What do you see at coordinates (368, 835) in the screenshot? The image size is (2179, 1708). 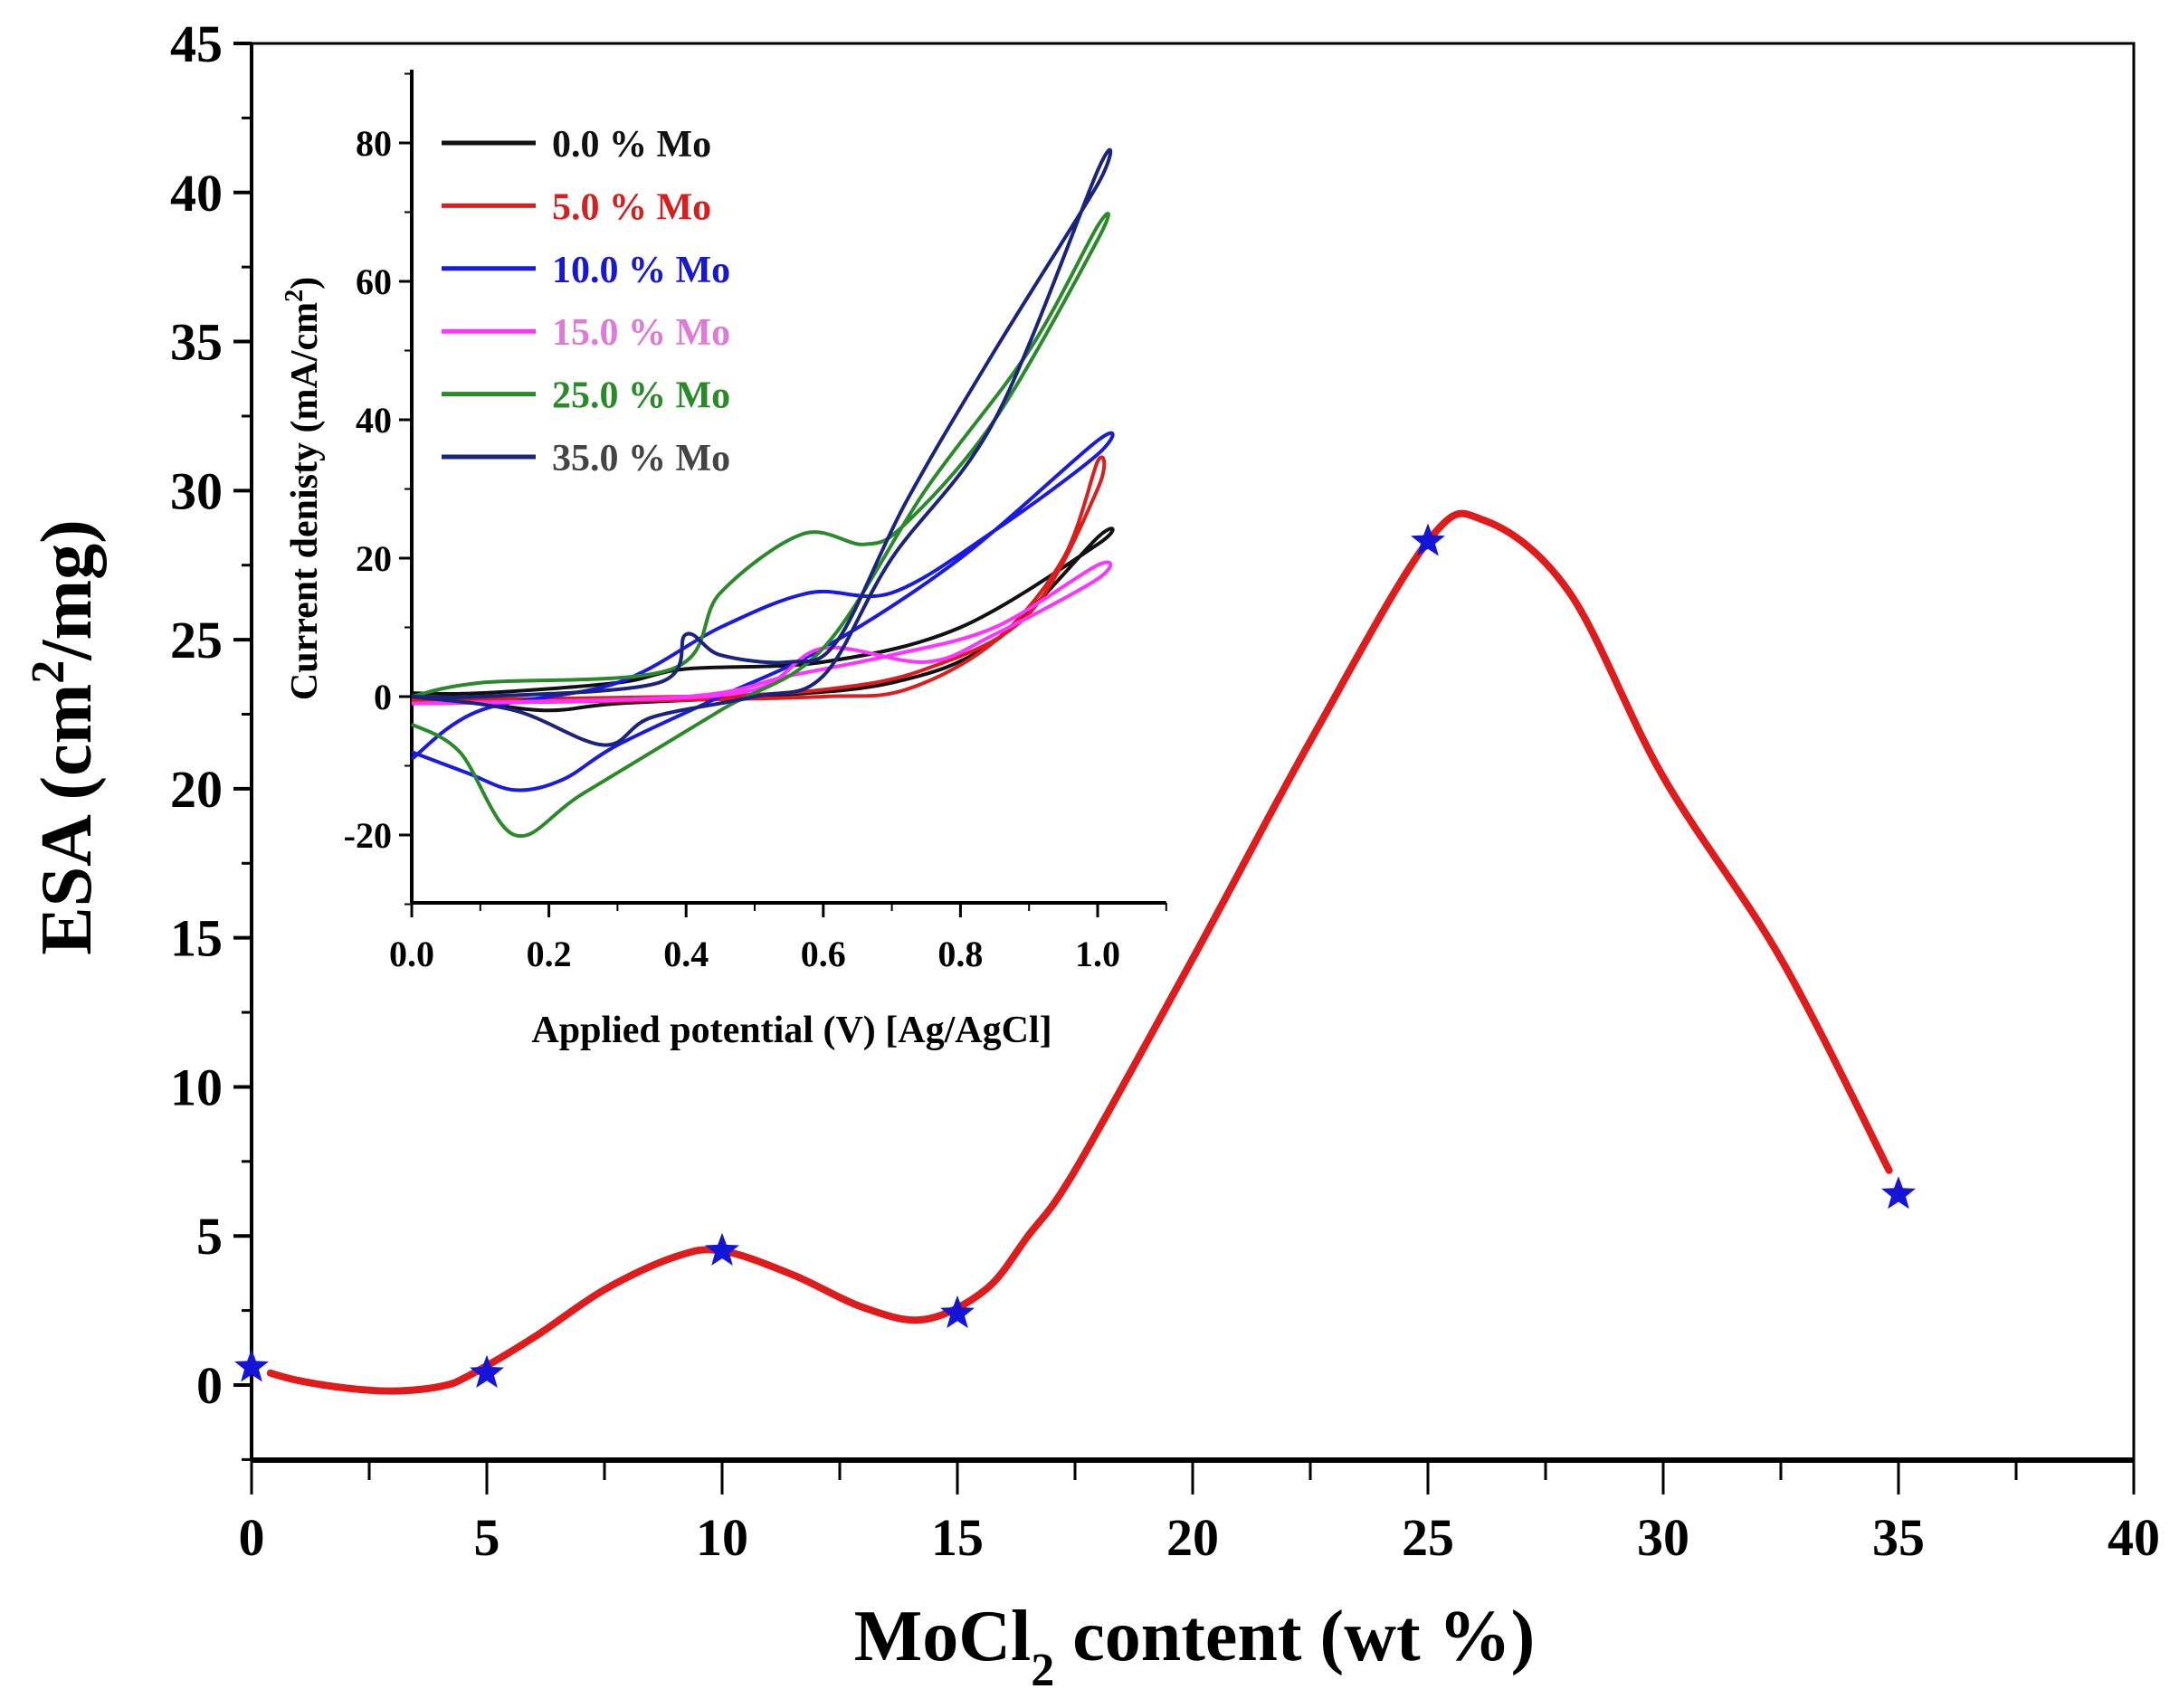 I see `inset-y-tick-label: -20` at bounding box center [368, 835].